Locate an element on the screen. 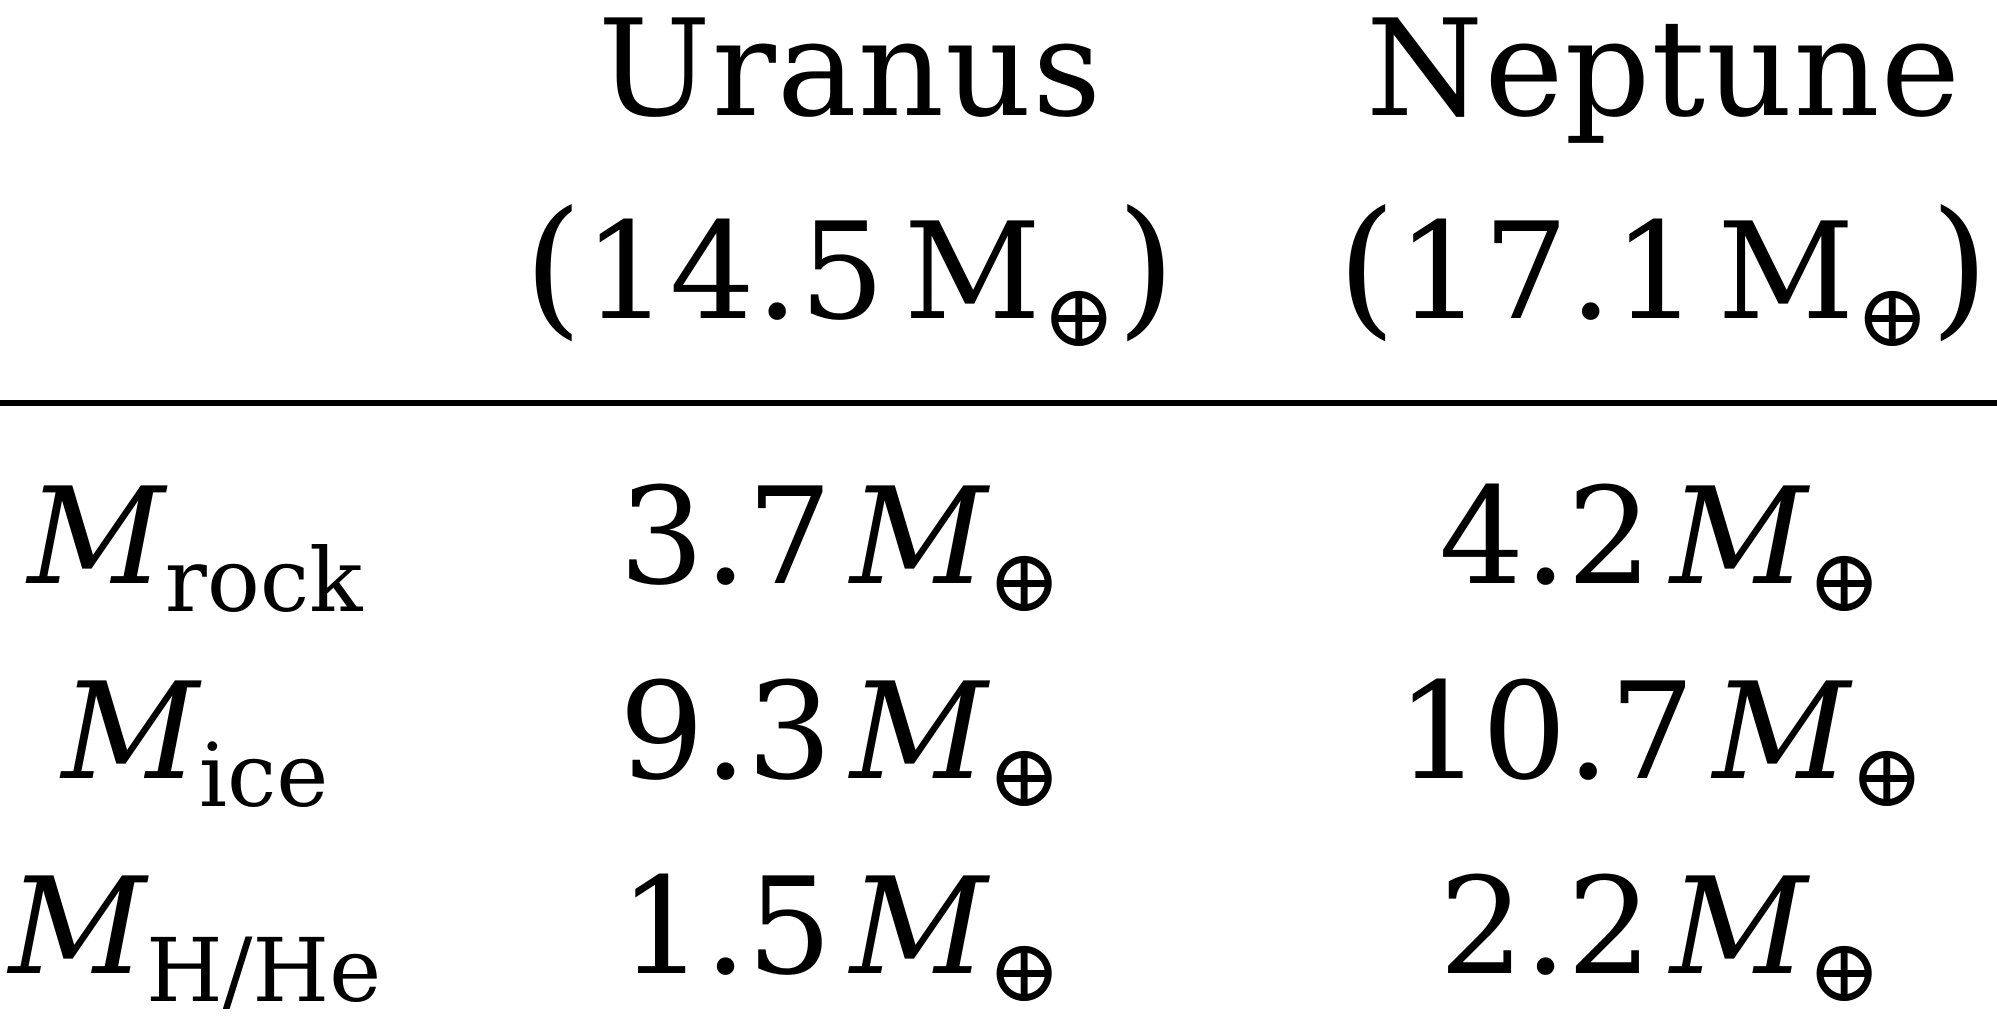 This screenshot has width=1997, height=1022. header-divider is located at coordinates (998, 403).